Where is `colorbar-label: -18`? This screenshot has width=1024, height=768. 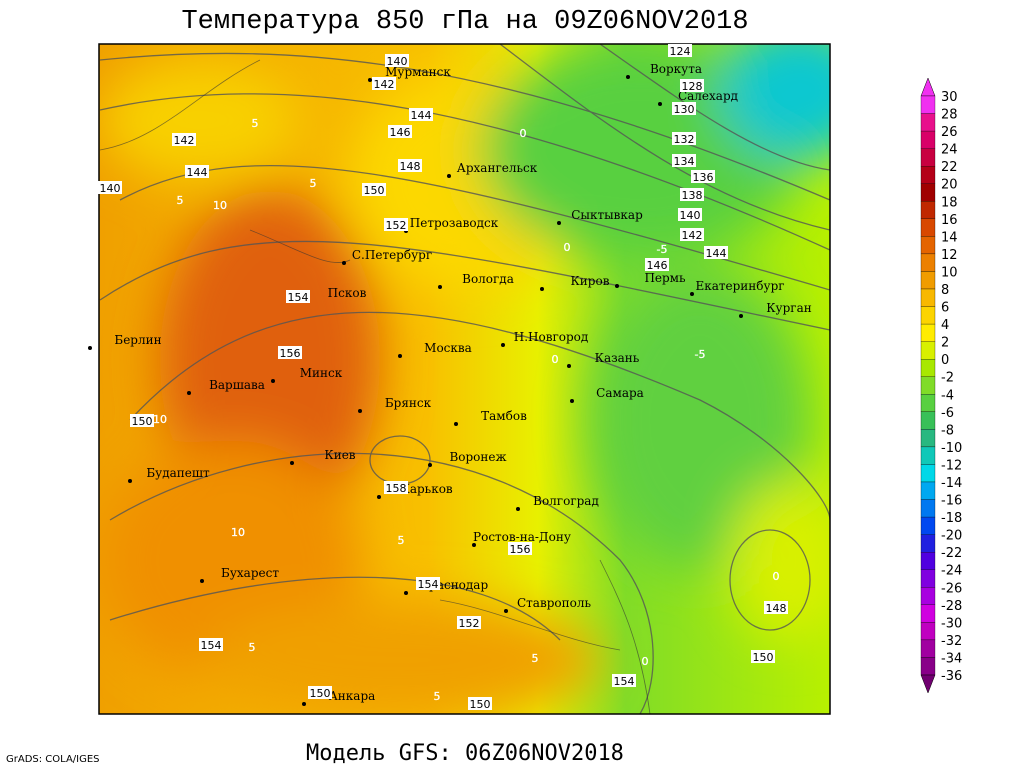 colorbar-label: -18 is located at coordinates (951, 518).